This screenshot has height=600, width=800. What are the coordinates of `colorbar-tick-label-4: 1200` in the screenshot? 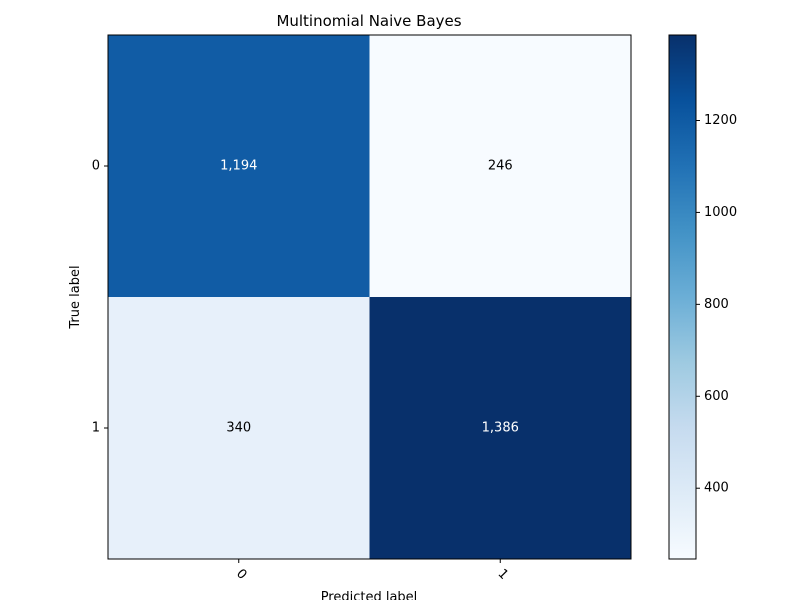 It's located at (720, 120).